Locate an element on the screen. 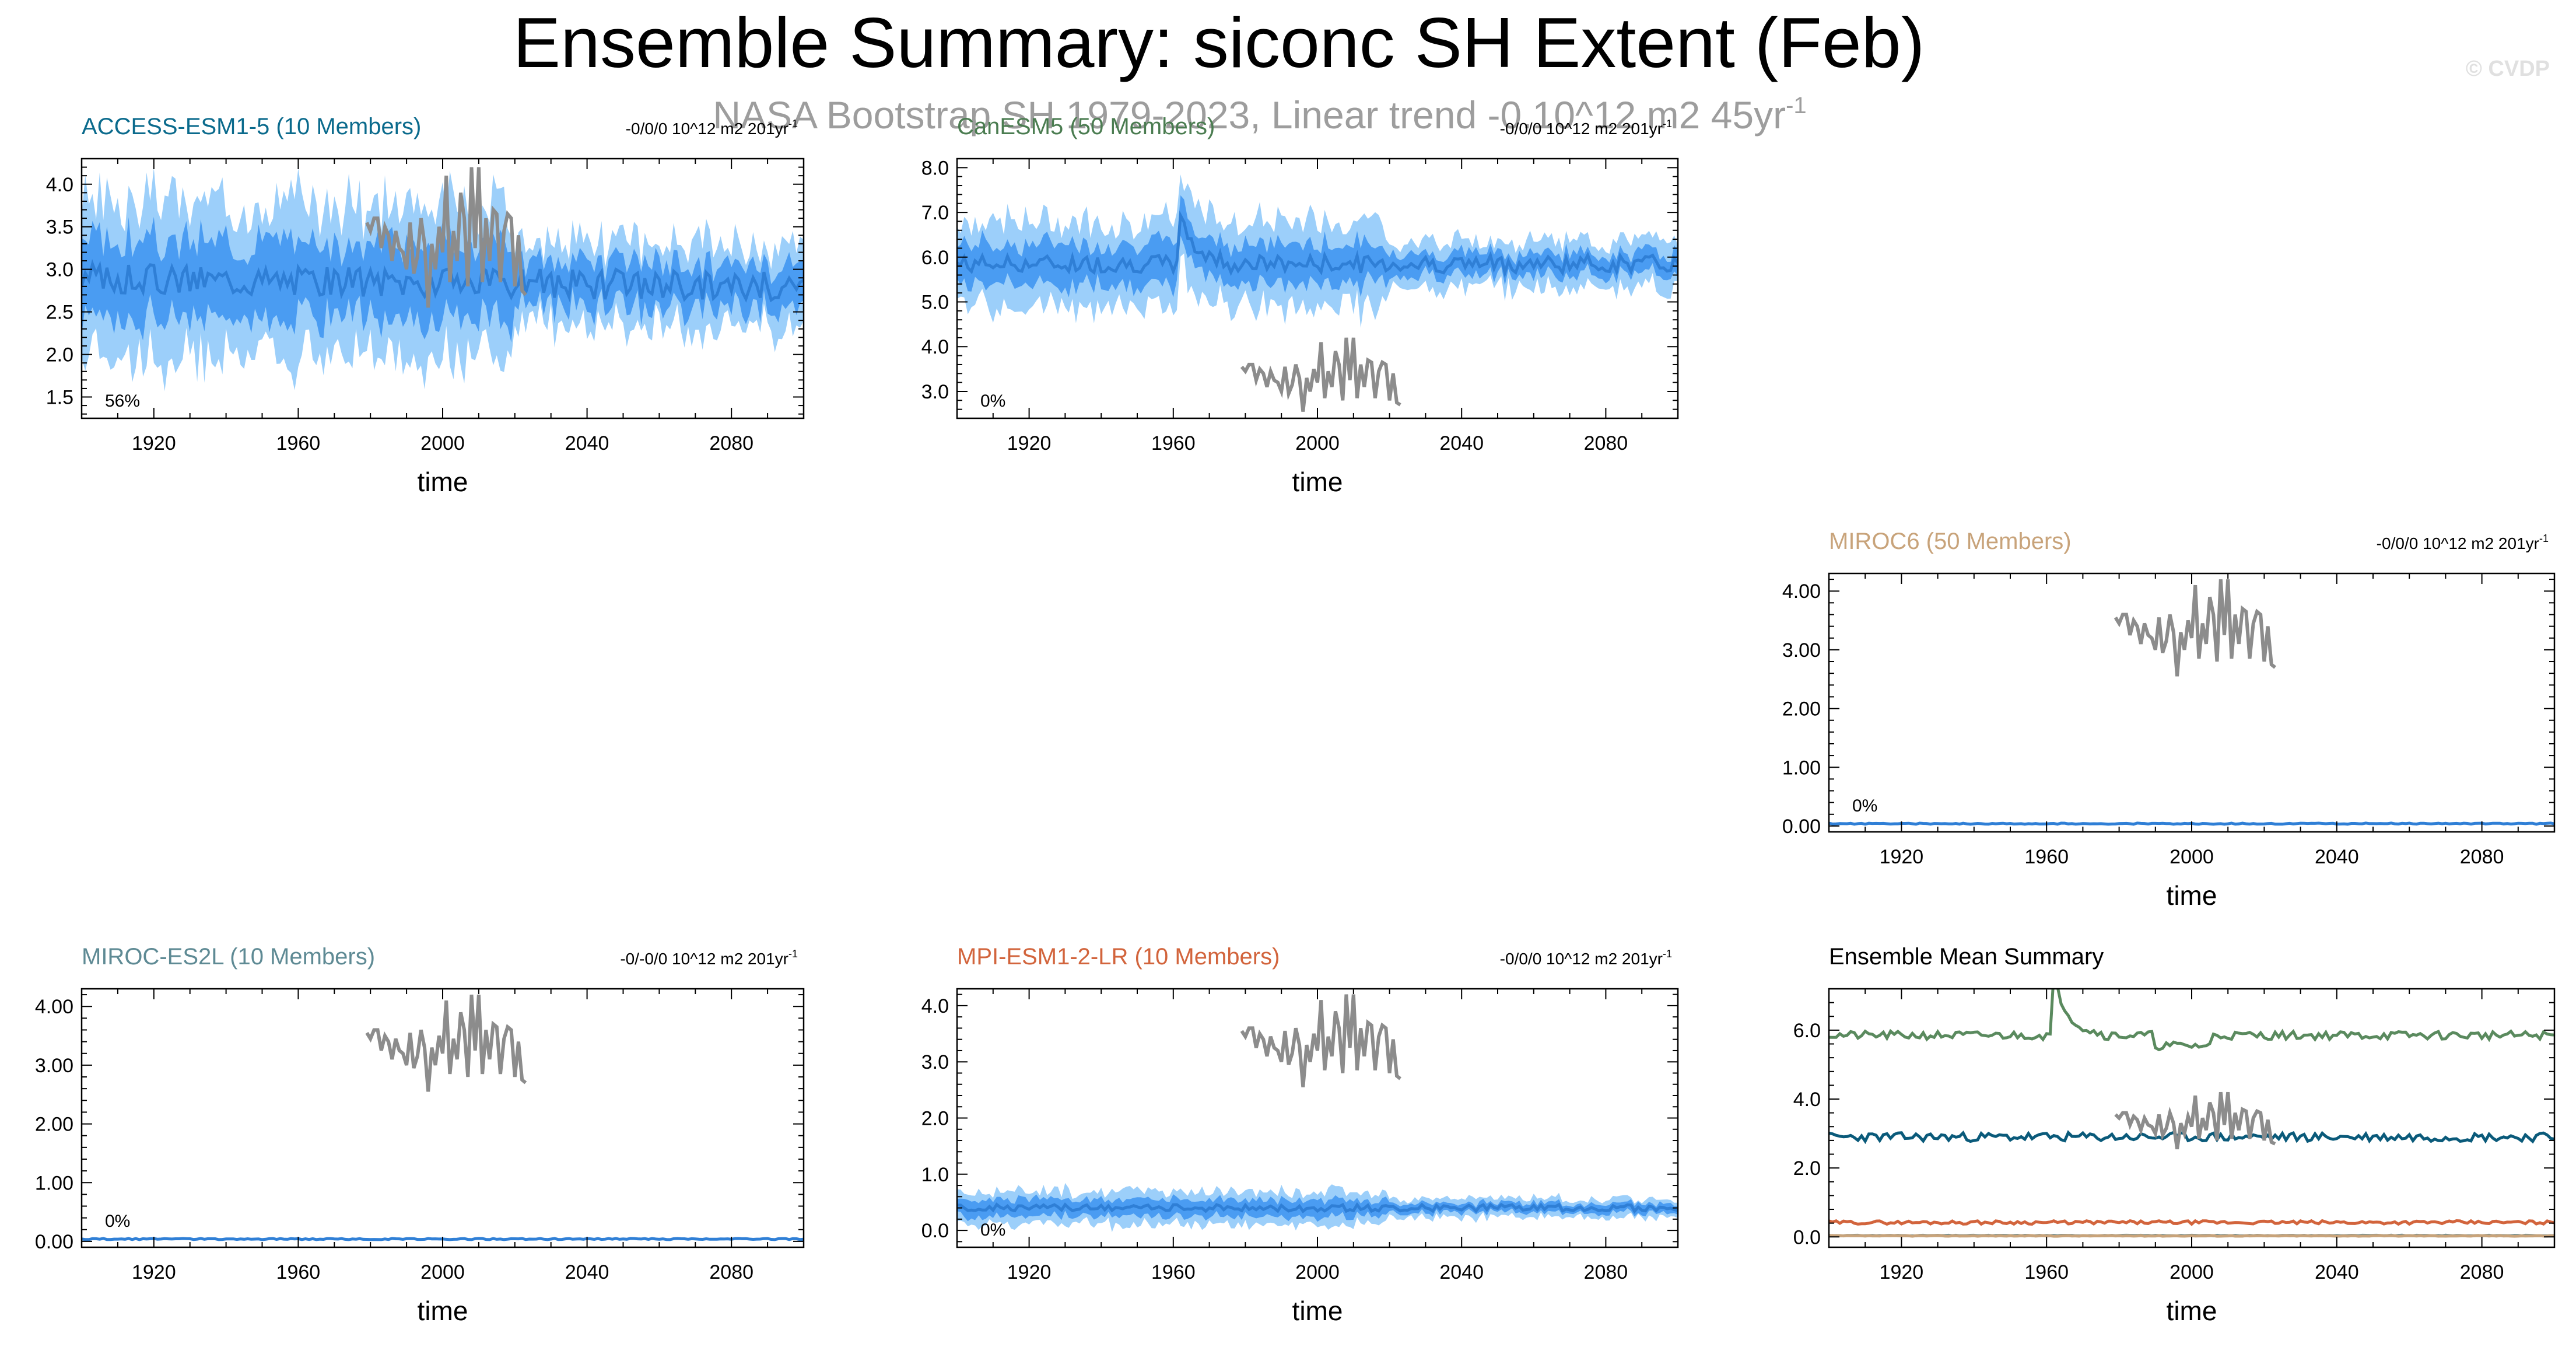 The height and width of the screenshot is (1354, 2576). panel-title-miroc6: MIROC6 (50 Members) is located at coordinates (1950, 541).